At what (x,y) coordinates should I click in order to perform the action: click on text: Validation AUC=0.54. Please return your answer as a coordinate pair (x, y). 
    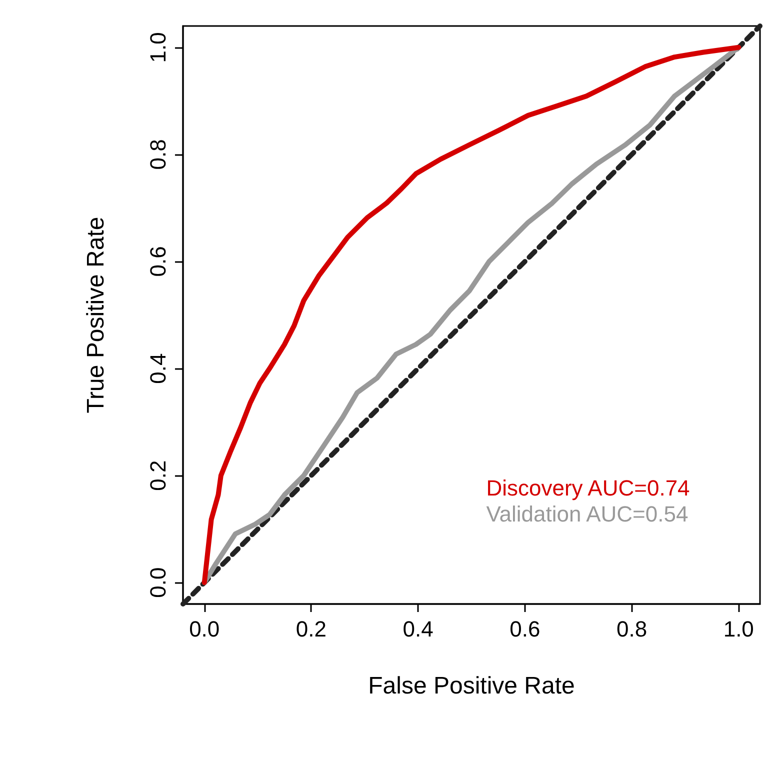
    Looking at the image, I should click on (587, 514).